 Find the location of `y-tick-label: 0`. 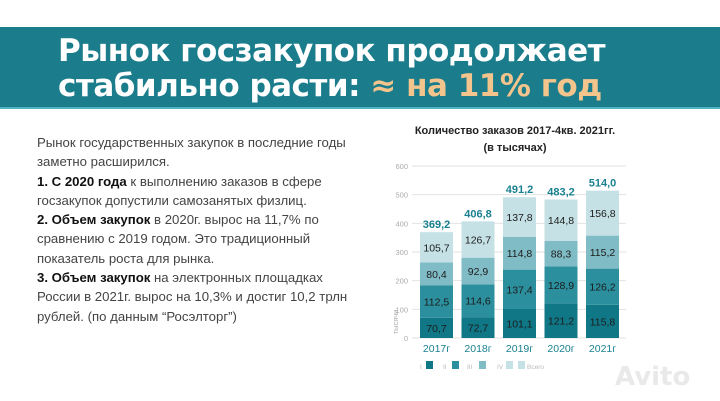

y-tick-label: 0 is located at coordinates (406, 338).